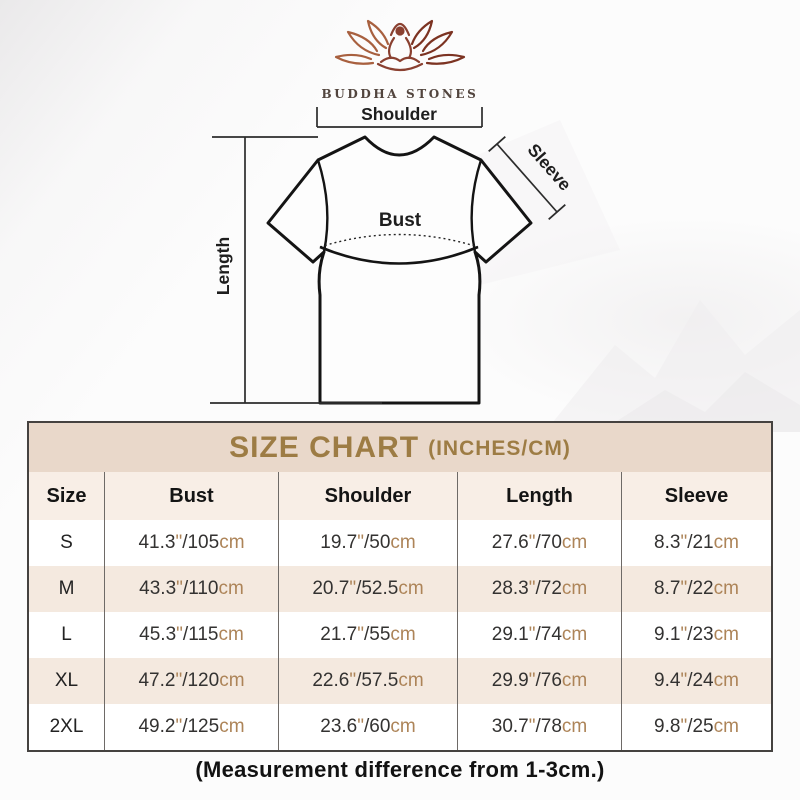 The image size is (800, 800). What do you see at coordinates (400, 94) in the screenshot?
I see `brand-name: BUDDHA STONES` at bounding box center [400, 94].